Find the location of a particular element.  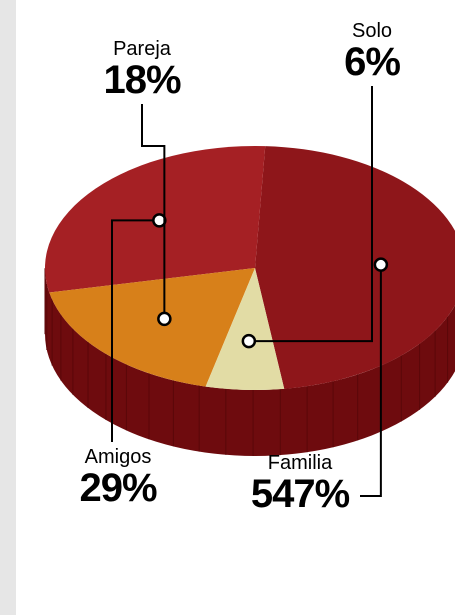

pie-slice-solo is located at coordinates (245, 329).